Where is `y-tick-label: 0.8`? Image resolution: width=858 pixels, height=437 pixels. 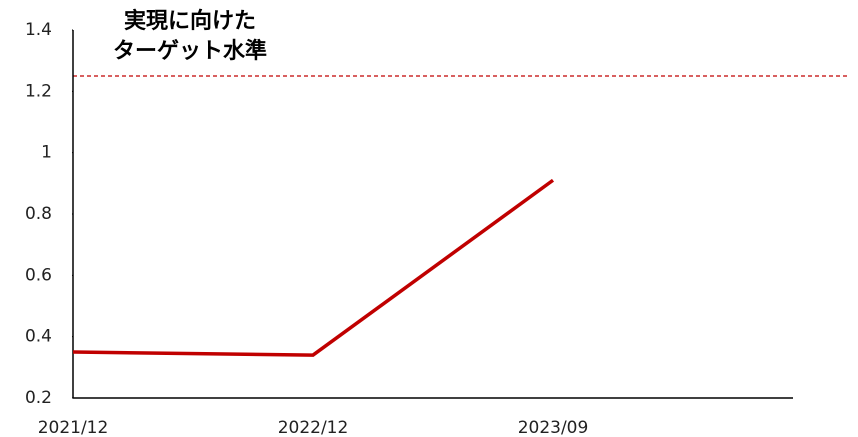
y-tick-label: 0.8 is located at coordinates (38, 214).